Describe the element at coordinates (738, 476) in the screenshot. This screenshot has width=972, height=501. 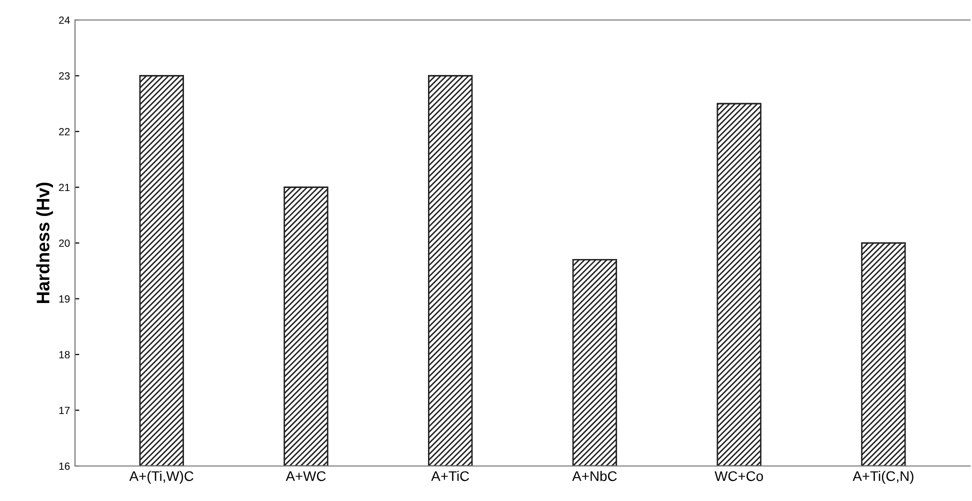
I see `x-tick-label: WC+Co` at that location.